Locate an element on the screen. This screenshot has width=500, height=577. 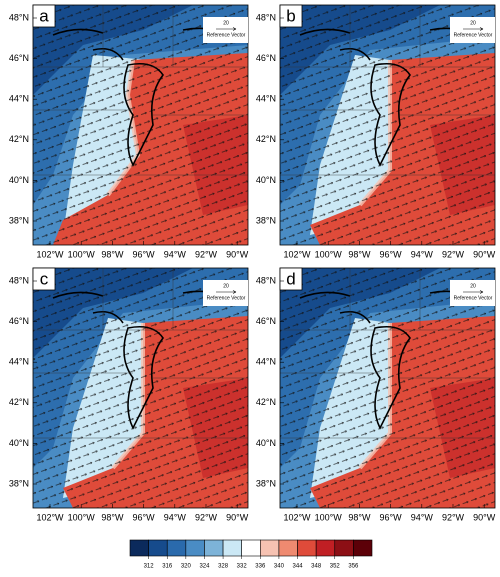
reference-box is located at coordinates (225, 293).